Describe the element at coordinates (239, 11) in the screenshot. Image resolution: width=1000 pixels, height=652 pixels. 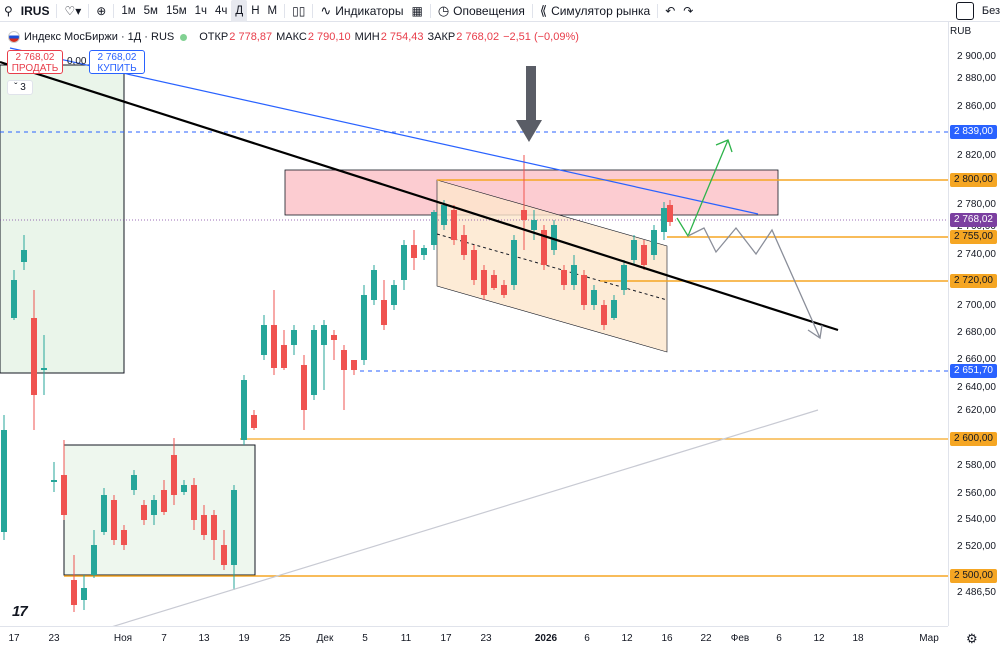
I see `interval-1d: Д` at that location.